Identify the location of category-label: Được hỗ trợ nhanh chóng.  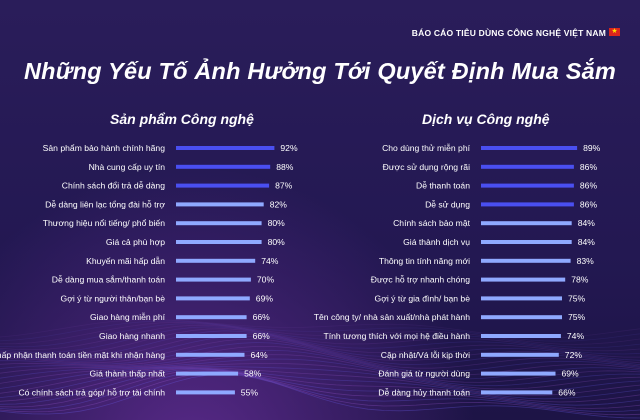
(420, 280).